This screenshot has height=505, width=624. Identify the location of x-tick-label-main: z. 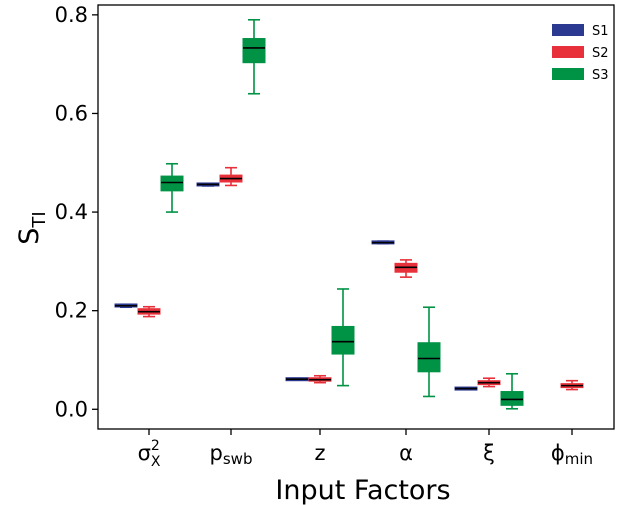
(319, 453).